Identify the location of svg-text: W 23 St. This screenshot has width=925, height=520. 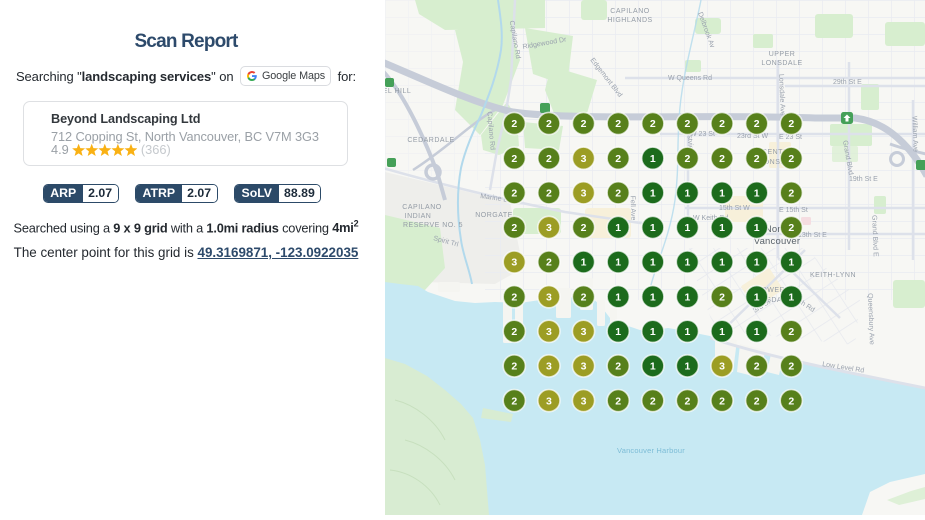
(702, 134).